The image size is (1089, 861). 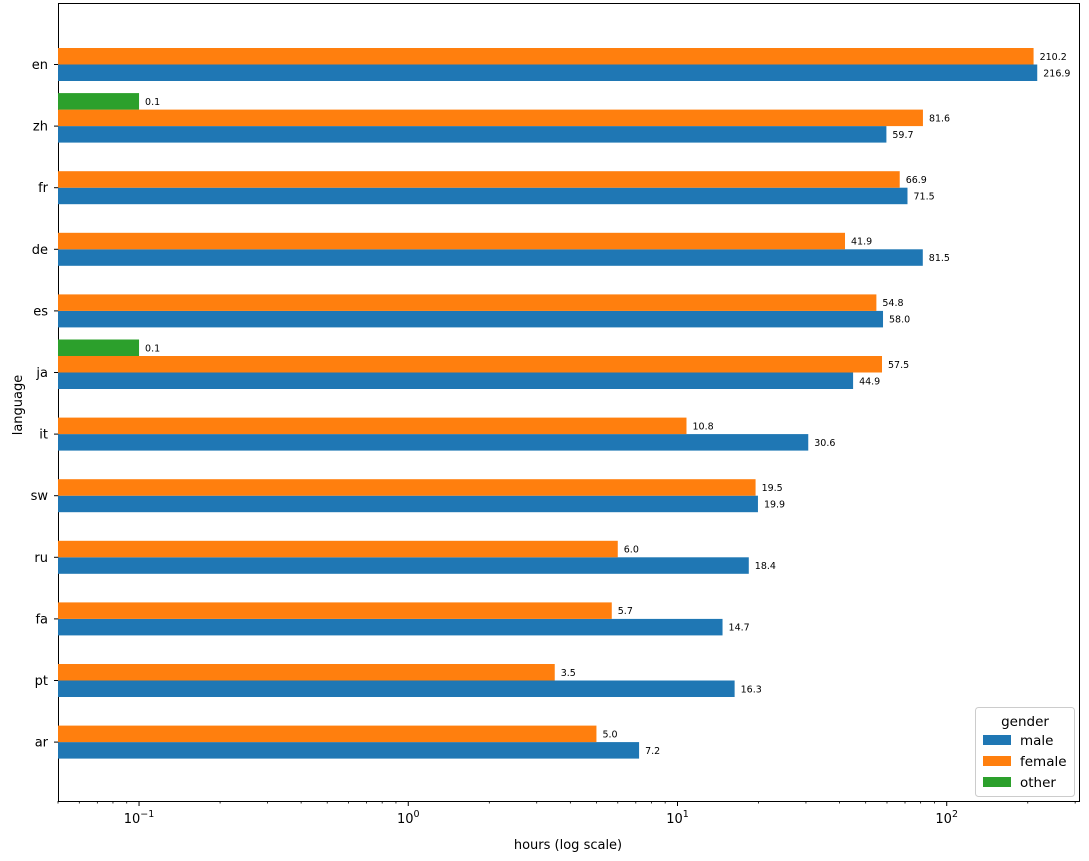 I want to click on legend-items: male female other, so click(x=1025, y=762).